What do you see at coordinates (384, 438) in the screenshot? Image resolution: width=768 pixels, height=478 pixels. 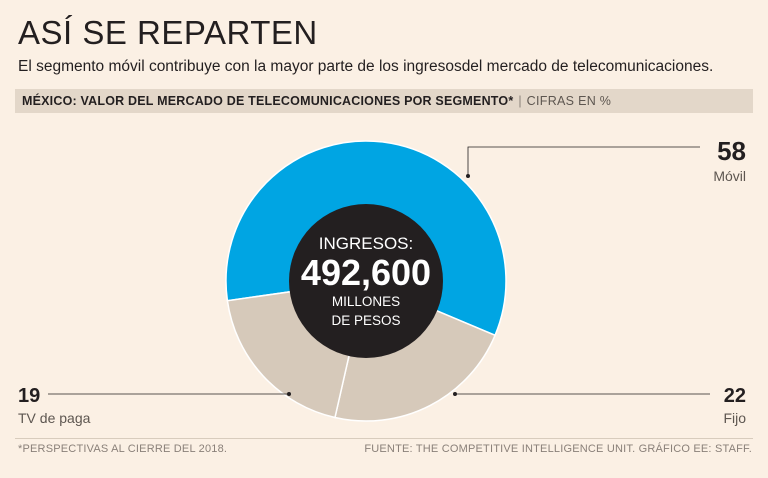 I see `footer-divider` at bounding box center [384, 438].